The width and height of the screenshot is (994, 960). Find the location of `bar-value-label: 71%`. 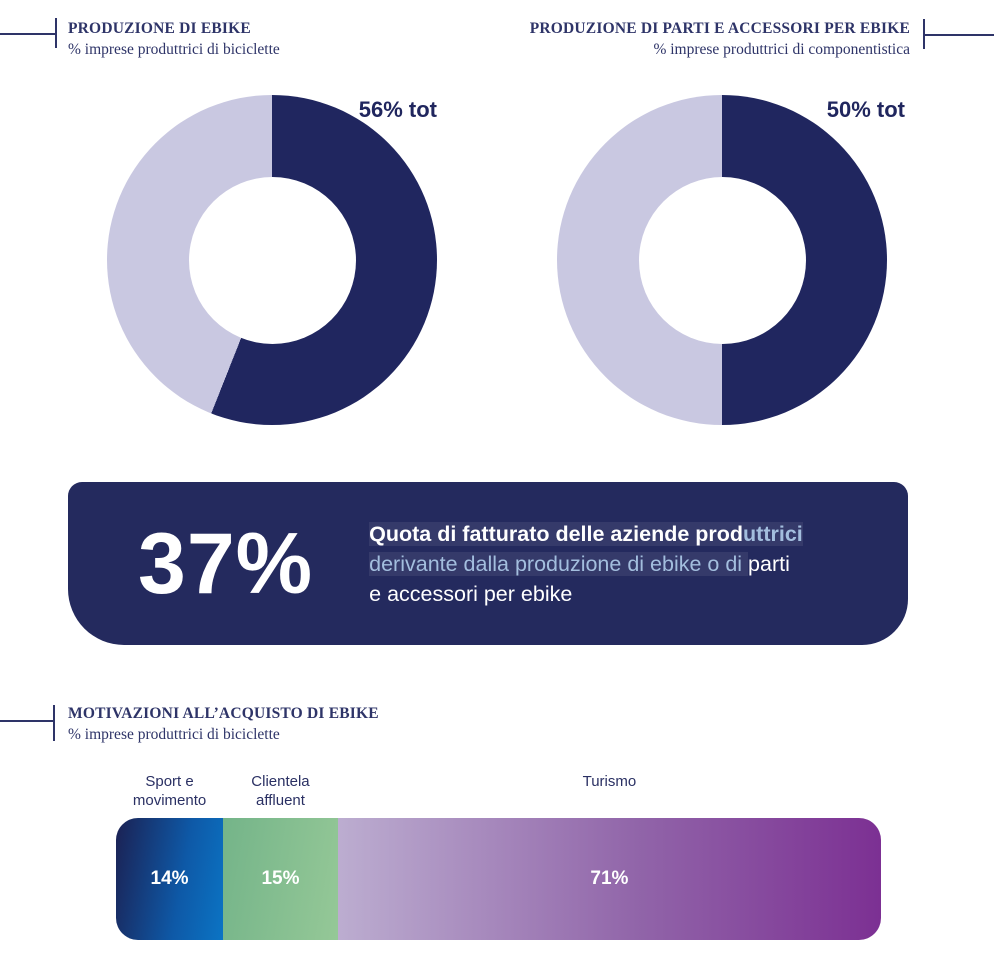

bar-value-label: 71% is located at coordinates (609, 878).